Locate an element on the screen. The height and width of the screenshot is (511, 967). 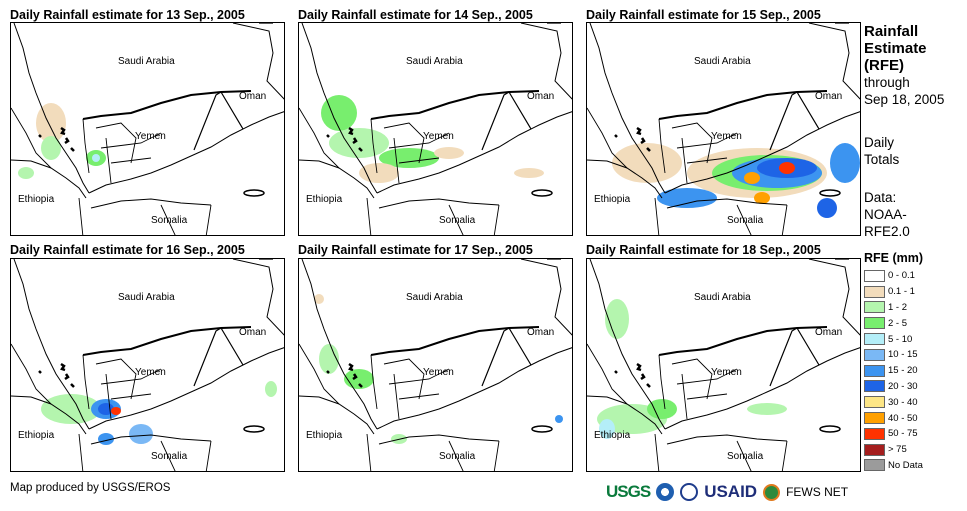
legend-label: 0.1 - 1 is located at coordinates (901, 292).